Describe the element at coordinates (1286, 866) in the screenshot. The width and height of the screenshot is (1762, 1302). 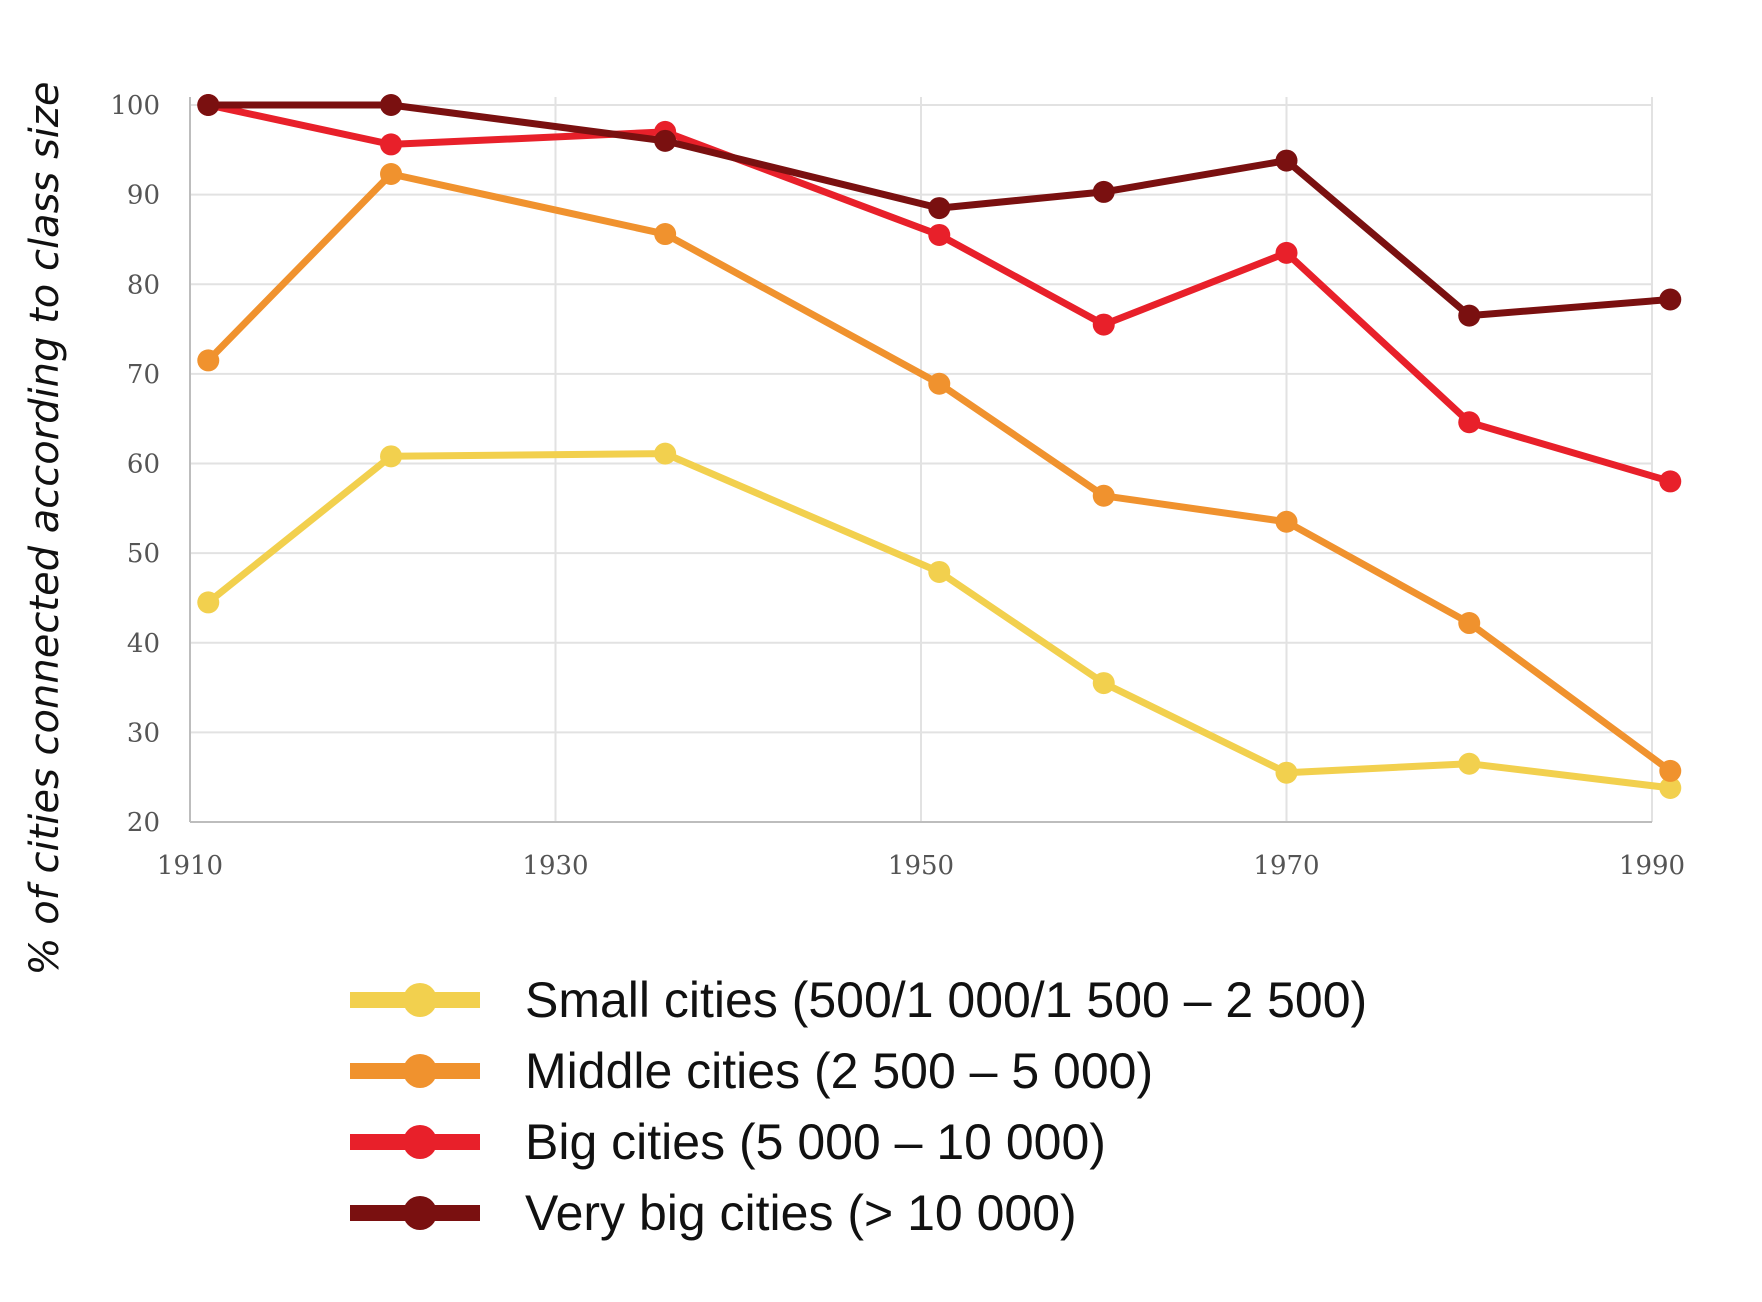
I see `x-tick-label: 1970` at that location.